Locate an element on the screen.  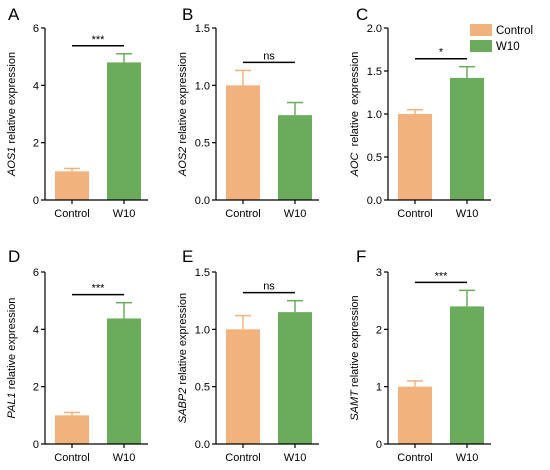
y-tick-label: 2.0 is located at coordinates (374, 29).